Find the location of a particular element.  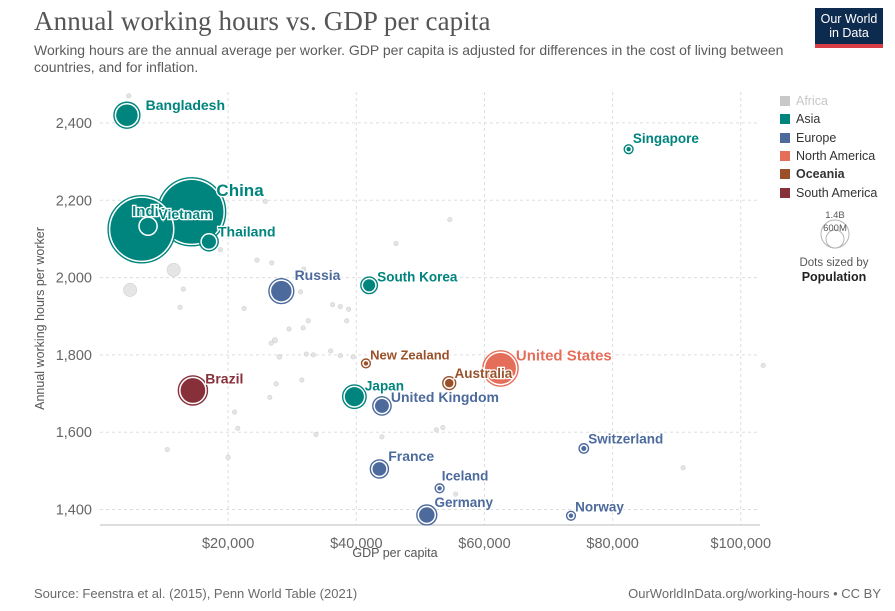

country-label: Australia is located at coordinates (483, 373).